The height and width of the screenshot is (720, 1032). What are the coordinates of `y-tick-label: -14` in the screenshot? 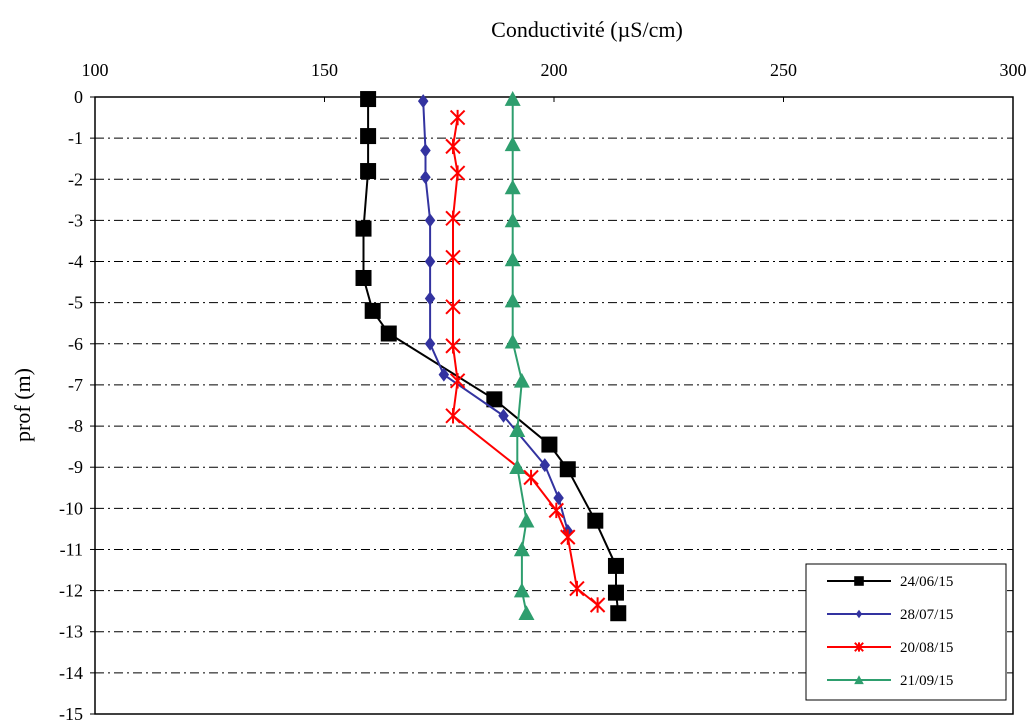 It's located at (71, 673).